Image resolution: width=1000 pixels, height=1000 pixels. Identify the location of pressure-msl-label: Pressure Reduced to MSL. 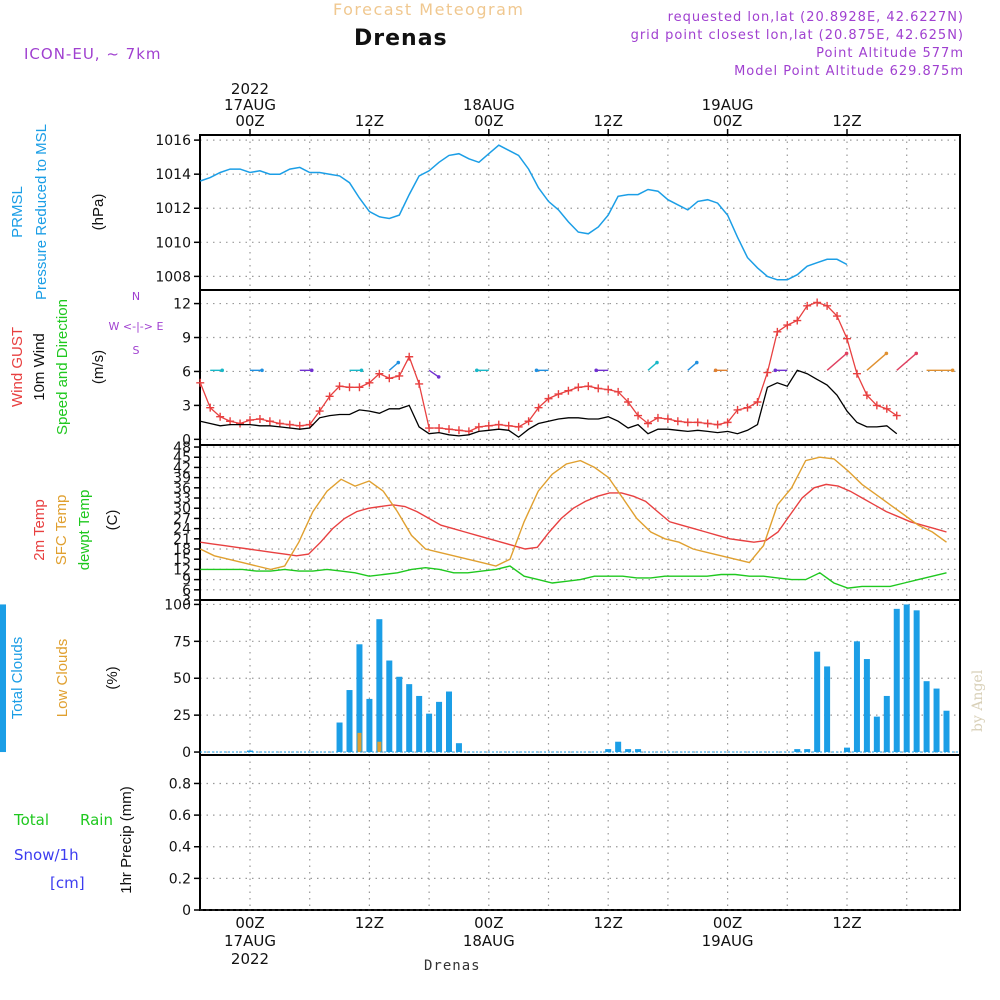
(41, 212).